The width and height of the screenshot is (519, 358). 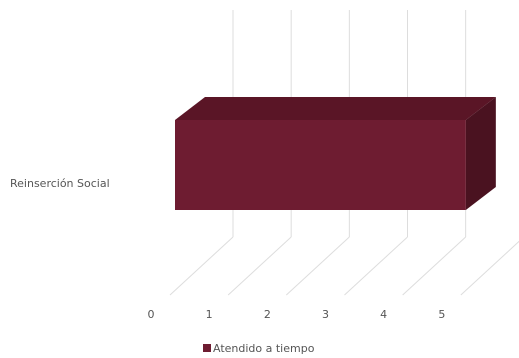 What do you see at coordinates (207, 348) in the screenshot?
I see `legend-swatch` at bounding box center [207, 348].